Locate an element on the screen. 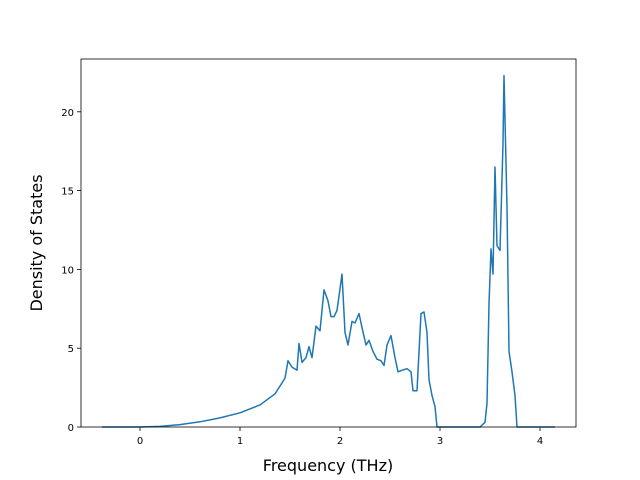 The image size is (640, 480). y-tick-label: 0 is located at coordinates (71, 428).